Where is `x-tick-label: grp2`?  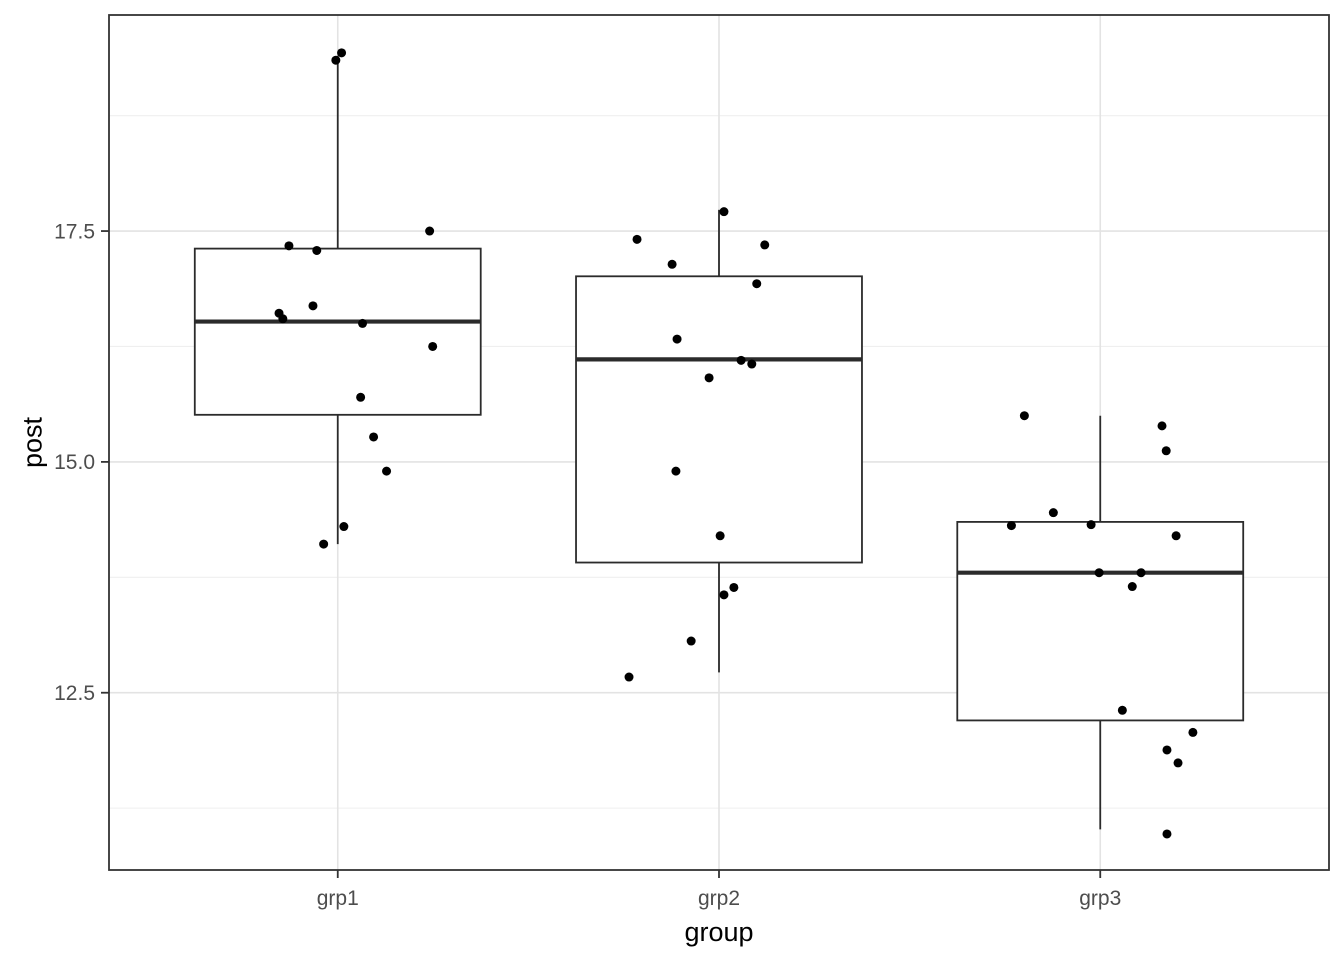
x-tick-label: grp2 is located at coordinates (719, 898).